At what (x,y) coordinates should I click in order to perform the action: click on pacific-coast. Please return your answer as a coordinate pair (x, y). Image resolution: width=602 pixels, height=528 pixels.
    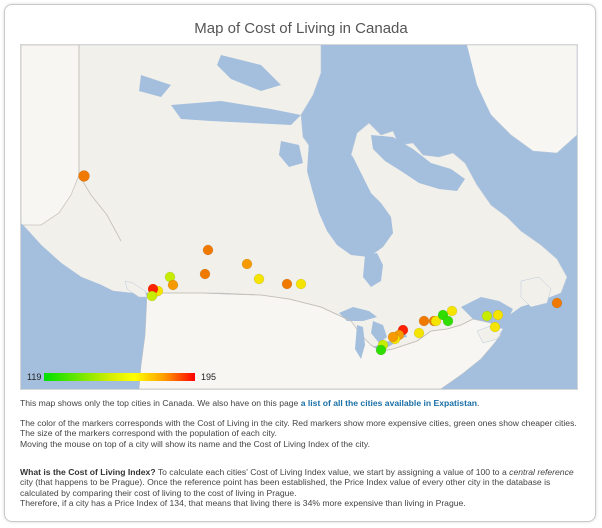
    Looking at the image, I should click on (84, 306).